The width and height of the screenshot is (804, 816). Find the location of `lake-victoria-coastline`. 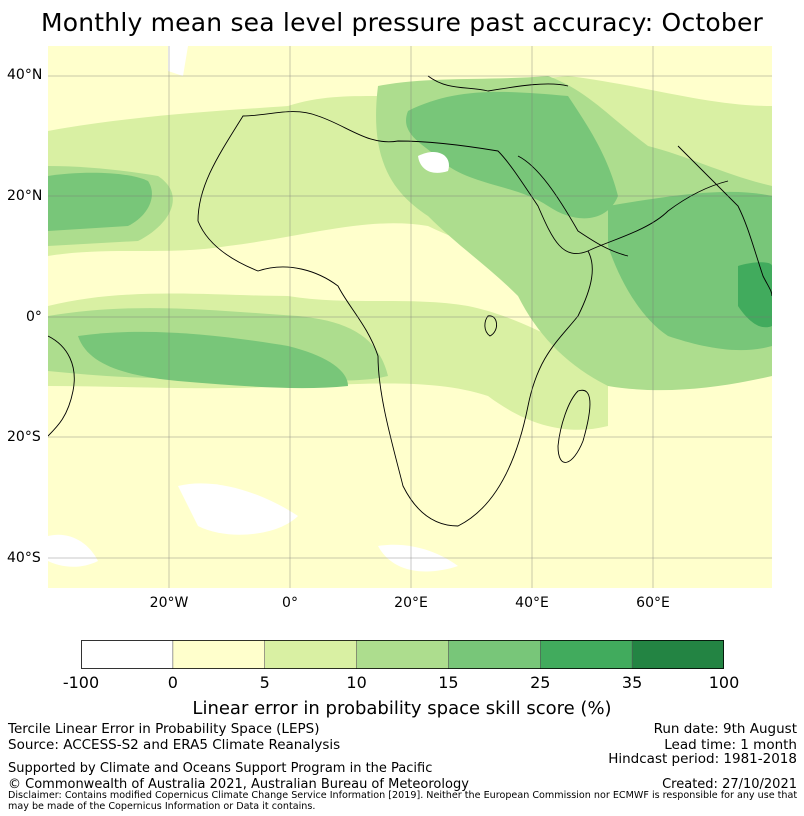

lake-victoria-coastline is located at coordinates (490, 326).